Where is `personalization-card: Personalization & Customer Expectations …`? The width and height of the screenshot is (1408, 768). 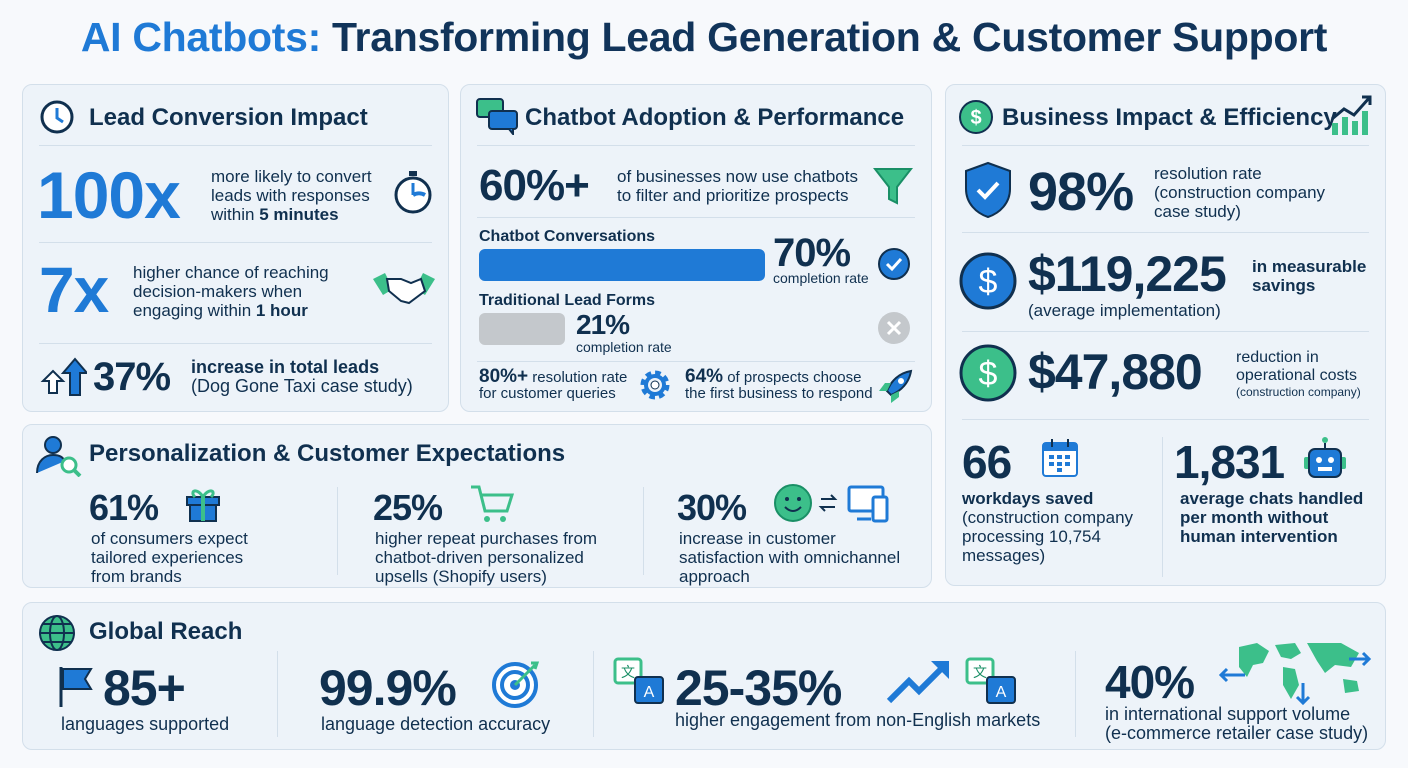
personalization-card: Personalization & Customer Expectations … is located at coordinates (477, 506).